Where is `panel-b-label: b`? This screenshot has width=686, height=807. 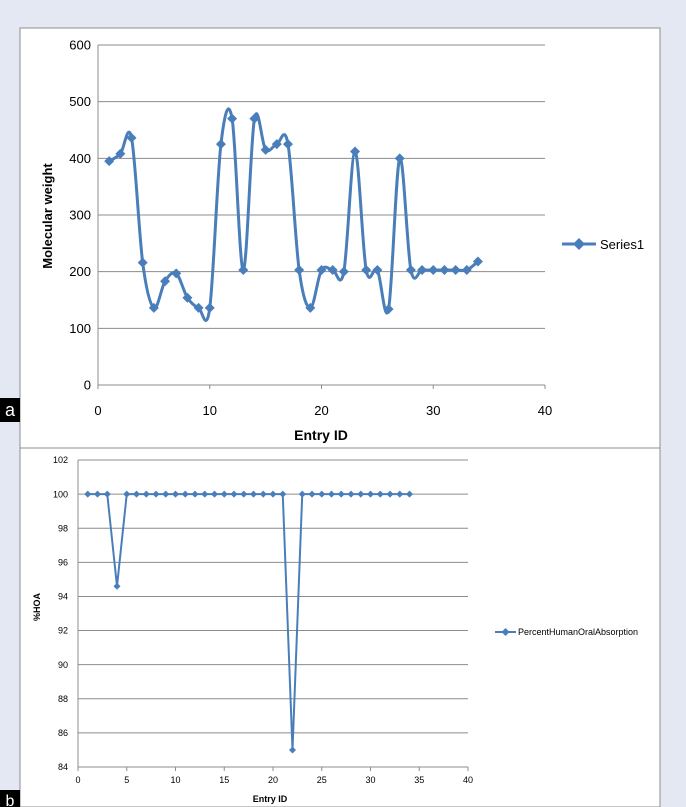 panel-b-label: b is located at coordinates (10, 800).